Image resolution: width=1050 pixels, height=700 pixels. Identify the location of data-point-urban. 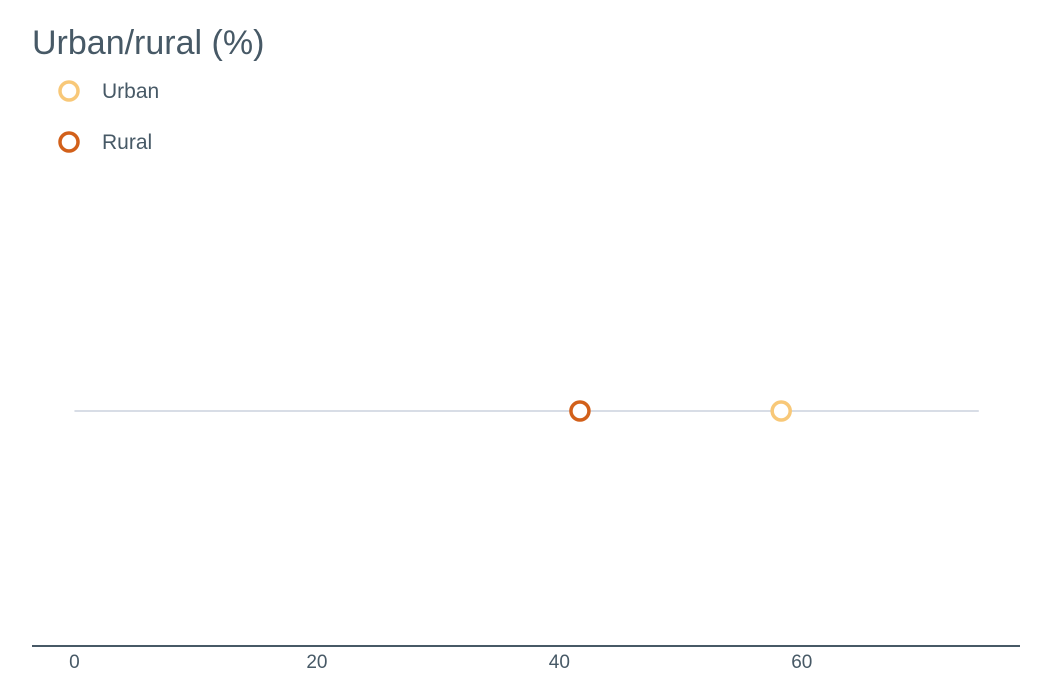
(781, 411).